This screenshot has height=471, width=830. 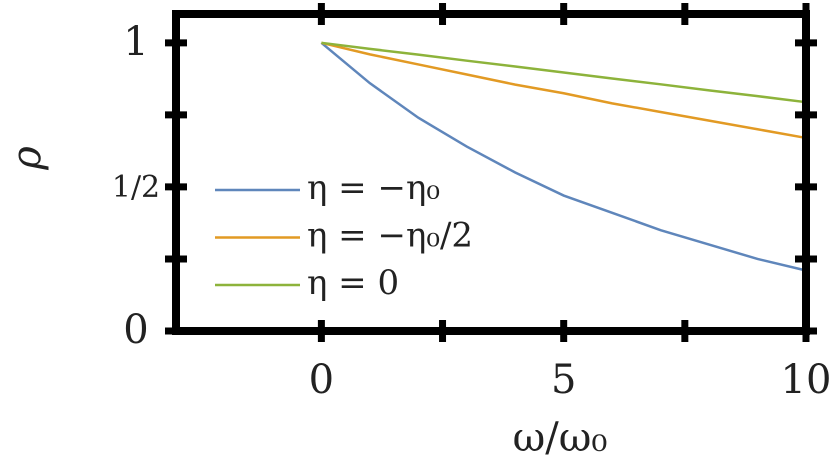 What do you see at coordinates (321, 380) in the screenshot?
I see `x-tick-label: 0` at bounding box center [321, 380].